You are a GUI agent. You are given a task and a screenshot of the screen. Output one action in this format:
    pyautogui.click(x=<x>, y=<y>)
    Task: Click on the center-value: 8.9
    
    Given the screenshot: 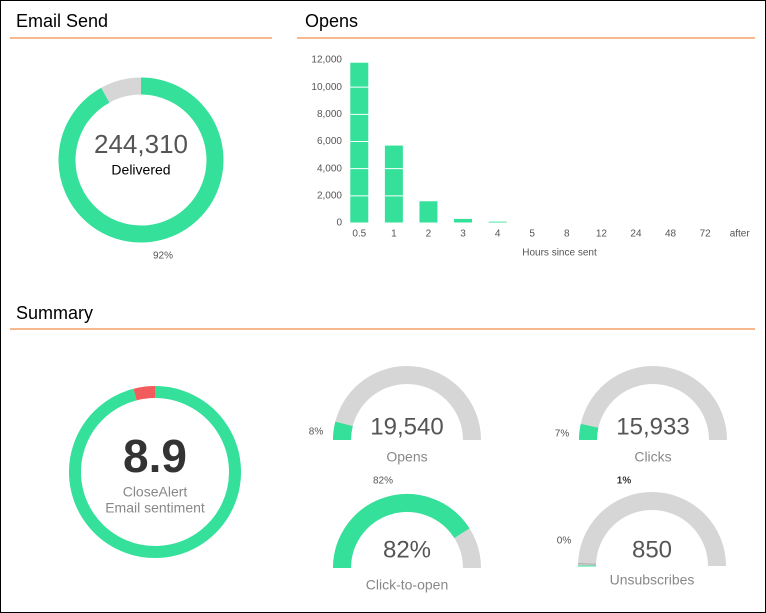 What is the action you would take?
    pyautogui.click(x=155, y=456)
    